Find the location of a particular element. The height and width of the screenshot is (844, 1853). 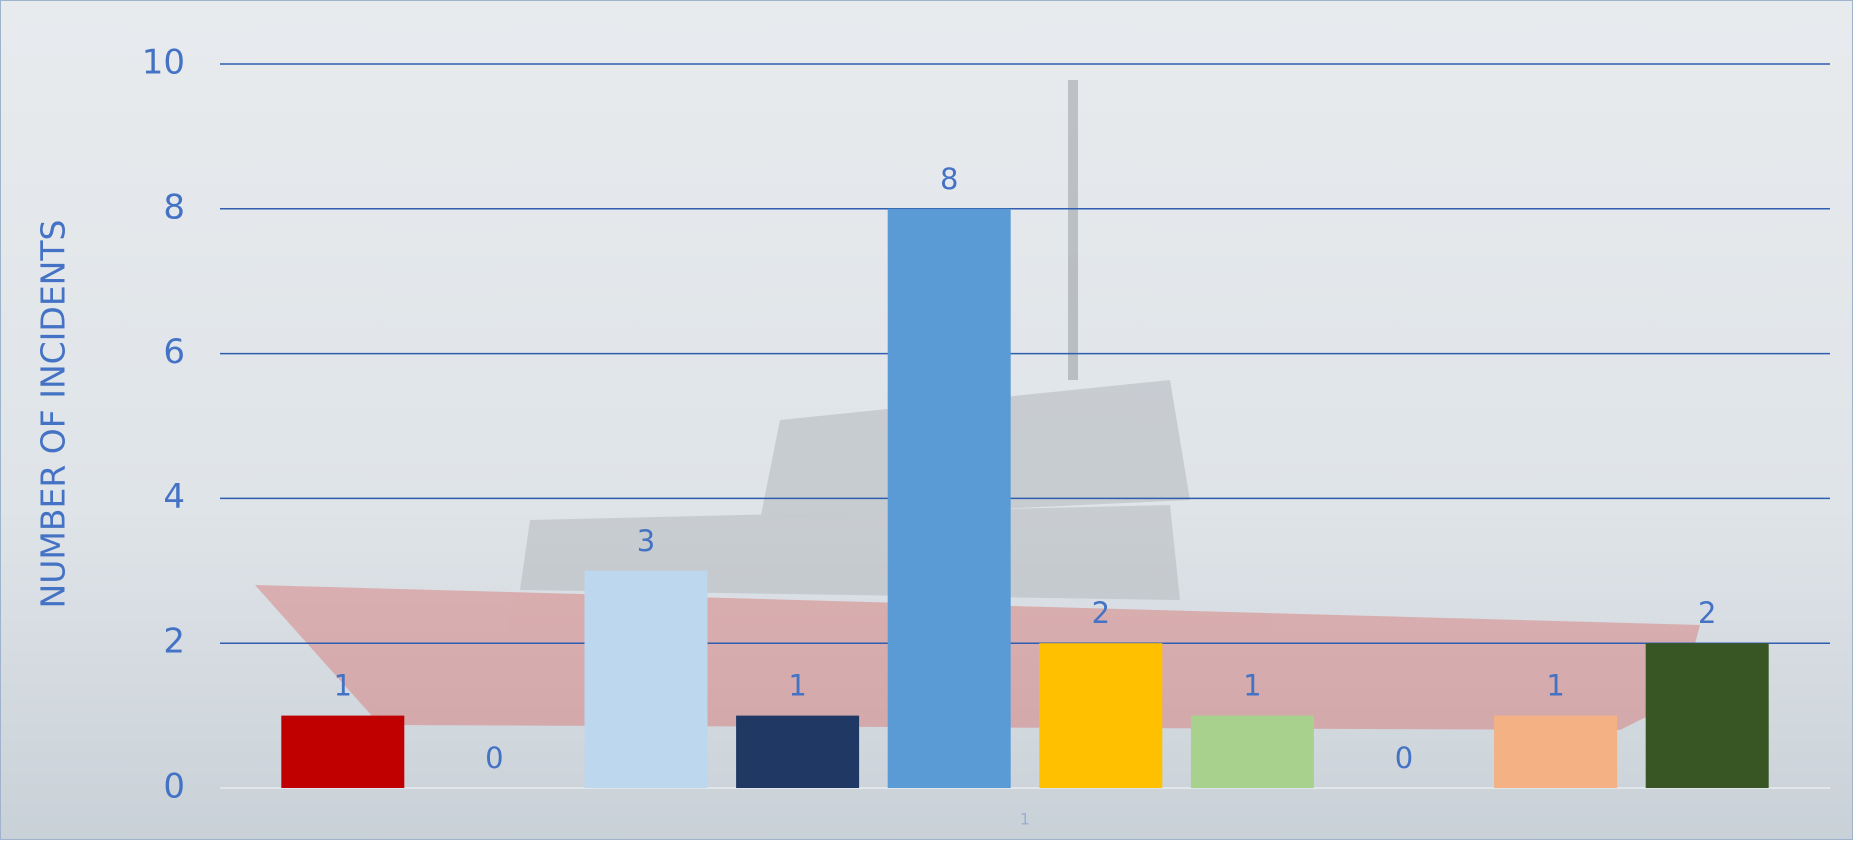

y-tick-label: 6 is located at coordinates (174, 352).